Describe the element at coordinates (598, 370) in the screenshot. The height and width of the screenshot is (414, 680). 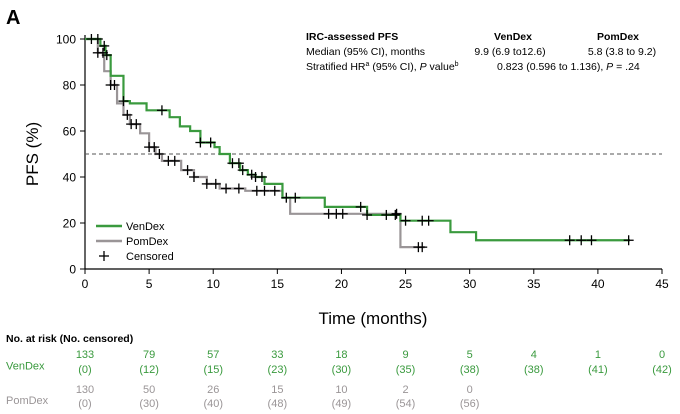
I see `risk-censored-value: (41)` at that location.